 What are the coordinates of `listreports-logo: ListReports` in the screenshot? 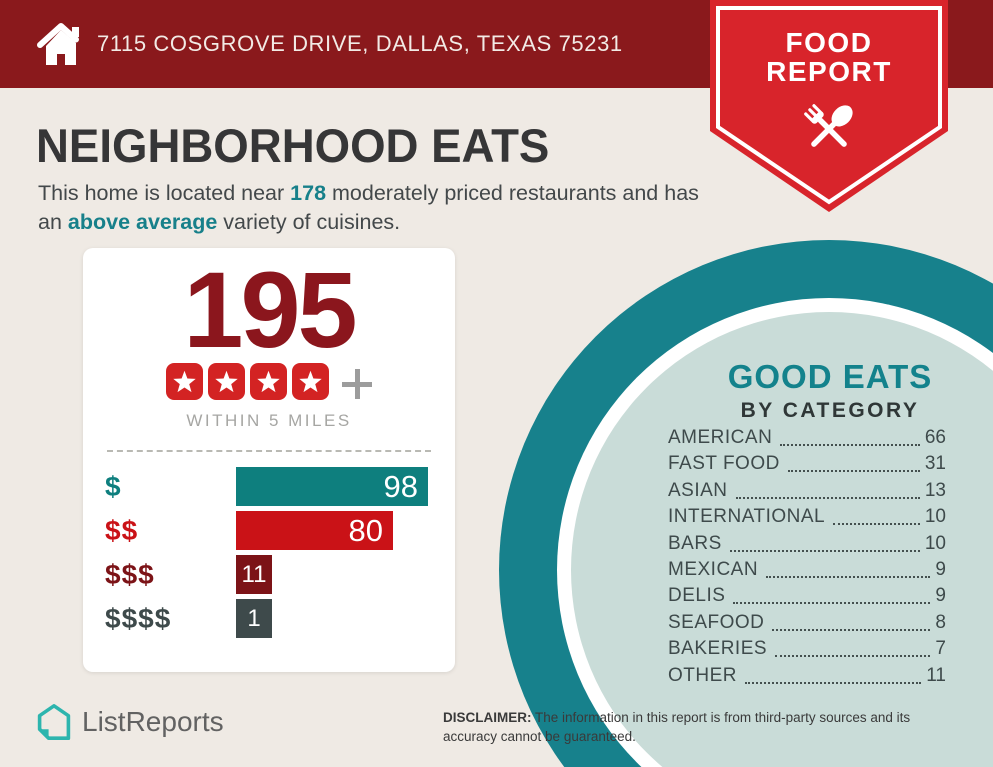 It's located at (130, 722).